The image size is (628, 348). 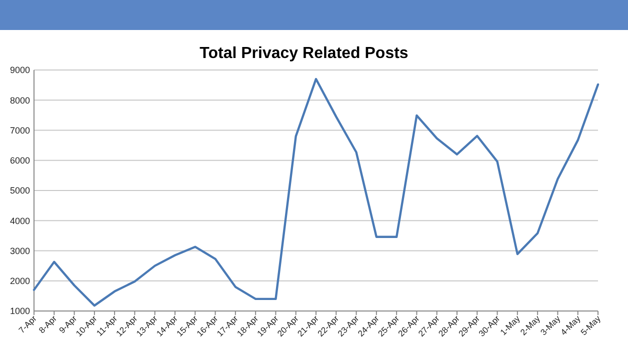 What do you see at coordinates (20, 311) in the screenshot?
I see `y-tick-label: 1000` at bounding box center [20, 311].